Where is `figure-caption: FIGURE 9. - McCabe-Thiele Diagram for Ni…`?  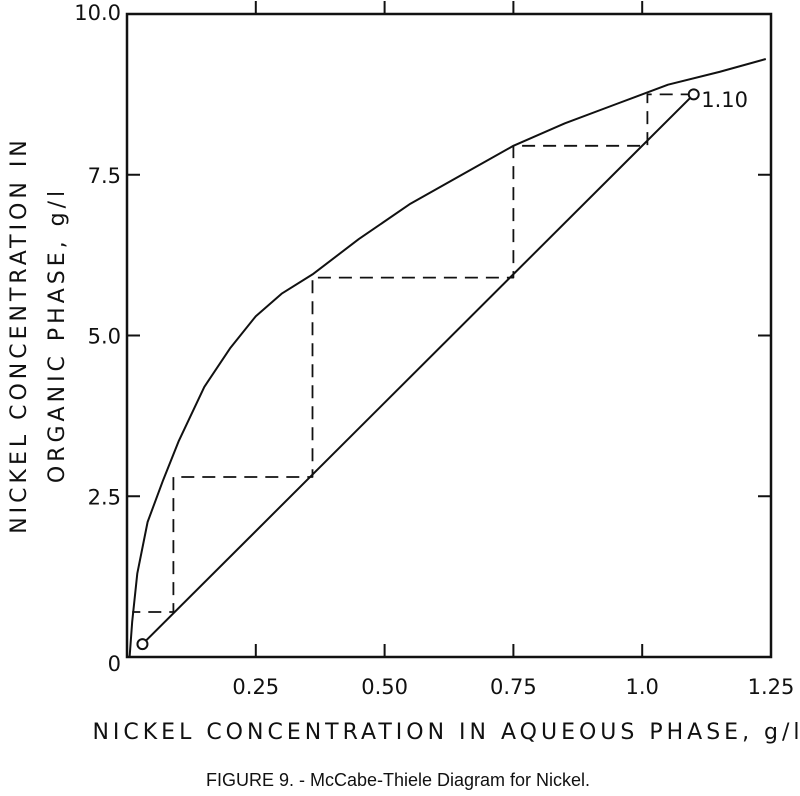
figure-caption: FIGURE 9. - McCabe-Thiele Diagram for Ni… is located at coordinates (398, 780).